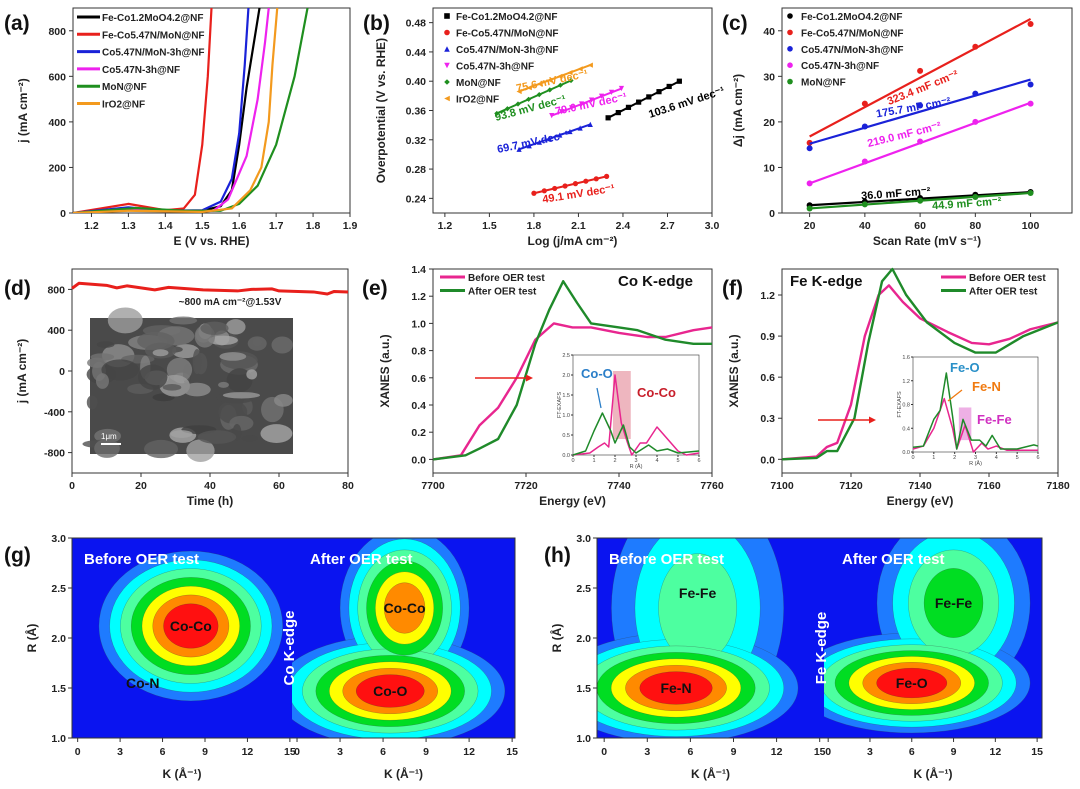 The image size is (1080, 789). What do you see at coordinates (557, 555) in the screenshot?
I see `panel-label: (h)` at bounding box center [557, 555].